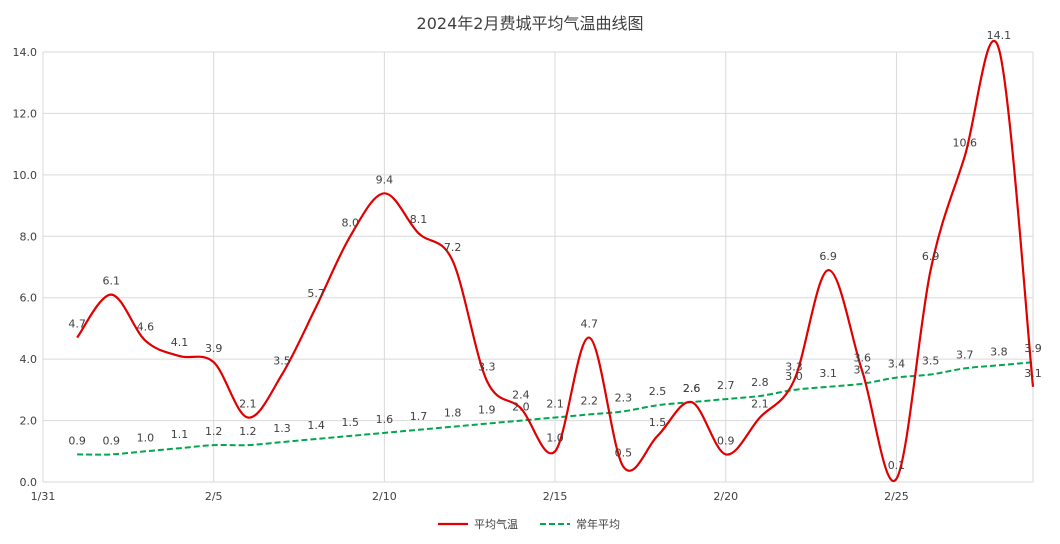 This screenshot has height=544, width=1060. What do you see at coordinates (624, 397) in the screenshot?
I see `data-label-normal-temp: 2.3` at bounding box center [624, 397].